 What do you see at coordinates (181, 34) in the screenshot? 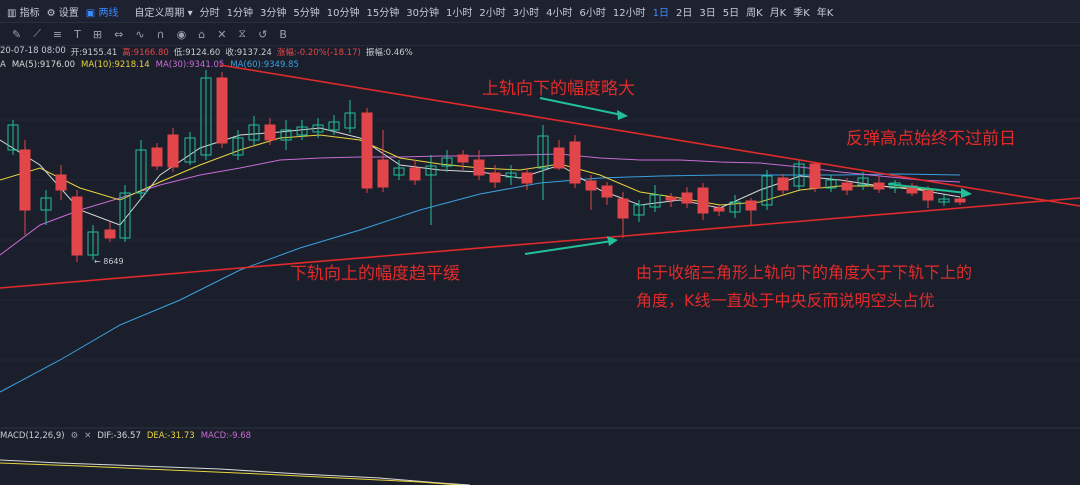
I see `eye-icon: ◉` at bounding box center [181, 34].